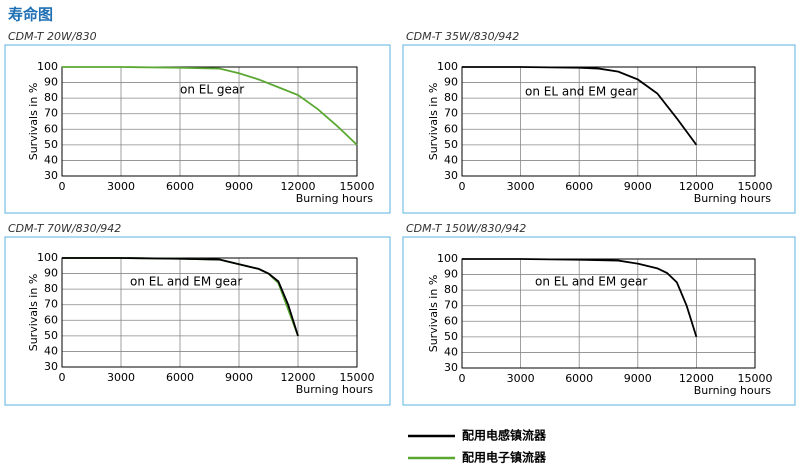  I want to click on chart-subtitle: CDM-T 35W/830/942, so click(462, 36).